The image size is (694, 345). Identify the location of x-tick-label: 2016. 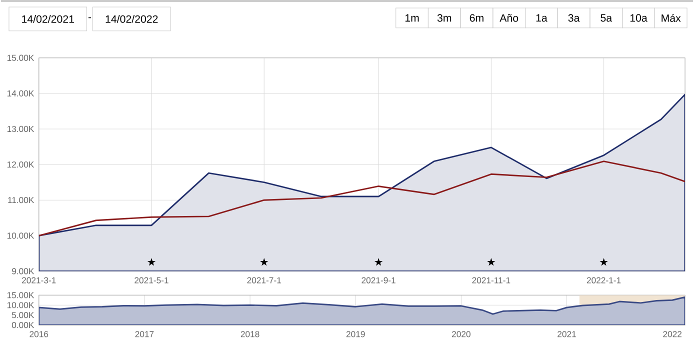
(39, 334).